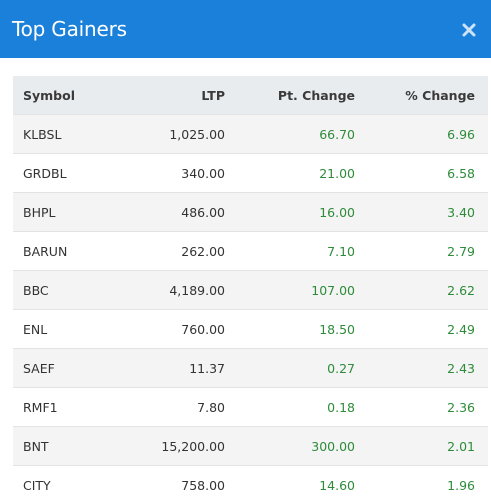  I want to click on pct-change-cell: 2.43, so click(421, 368).